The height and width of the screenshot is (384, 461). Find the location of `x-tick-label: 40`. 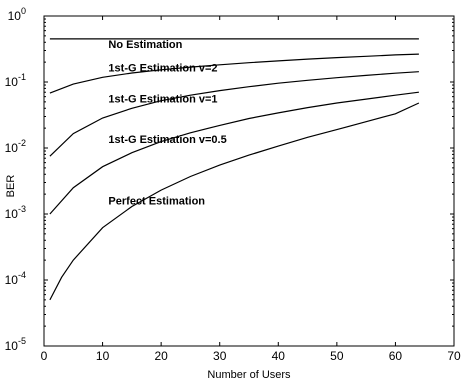

x-tick-label: 40 is located at coordinates (279, 356).